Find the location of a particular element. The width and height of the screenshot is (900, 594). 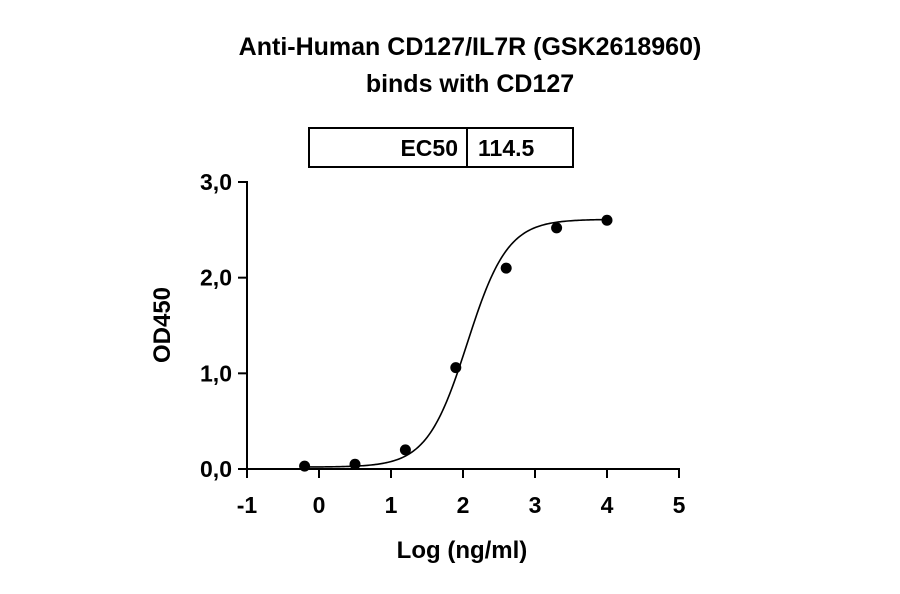

ec50-box-frame is located at coordinates (441, 147).